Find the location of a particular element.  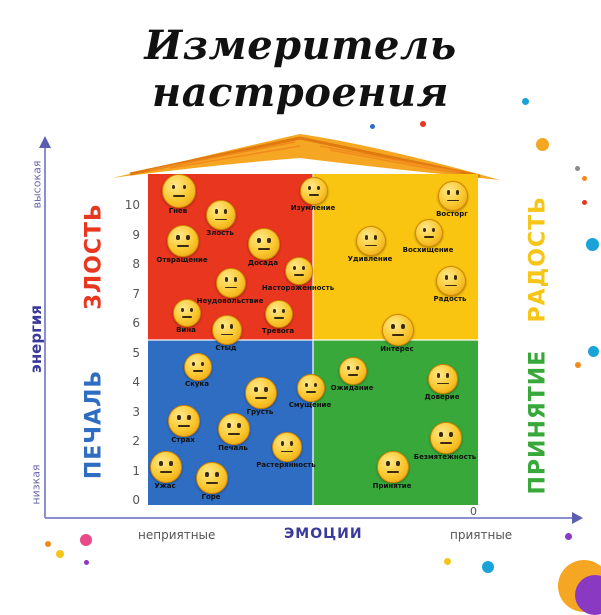

label-anger: ЗЛОСТЬ is located at coordinates (94, 256).